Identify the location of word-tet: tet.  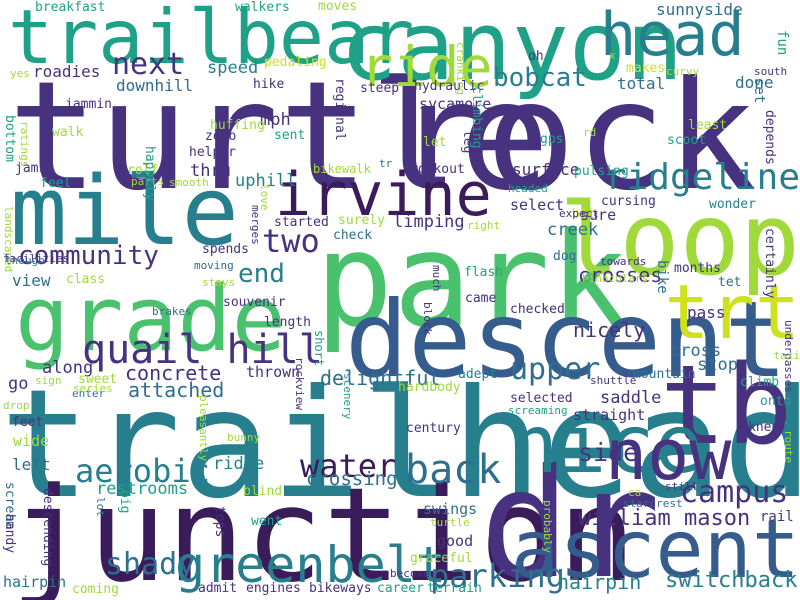
(730, 282).